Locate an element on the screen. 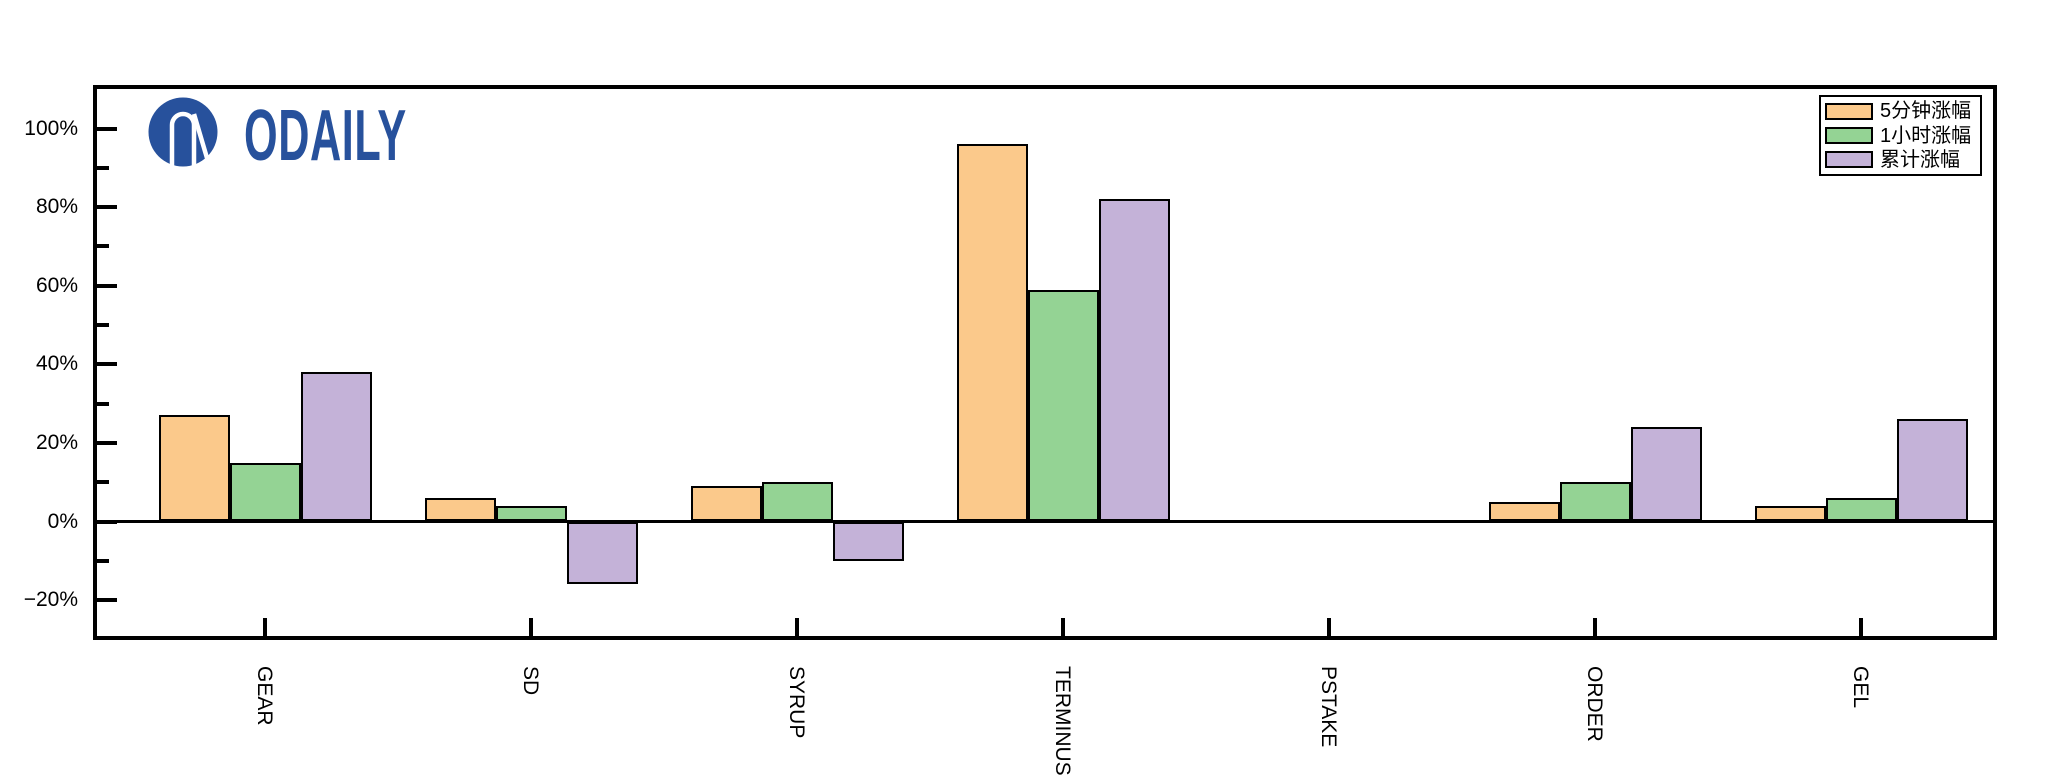  legend-item: 1小时涨幅 is located at coordinates (1902, 136).